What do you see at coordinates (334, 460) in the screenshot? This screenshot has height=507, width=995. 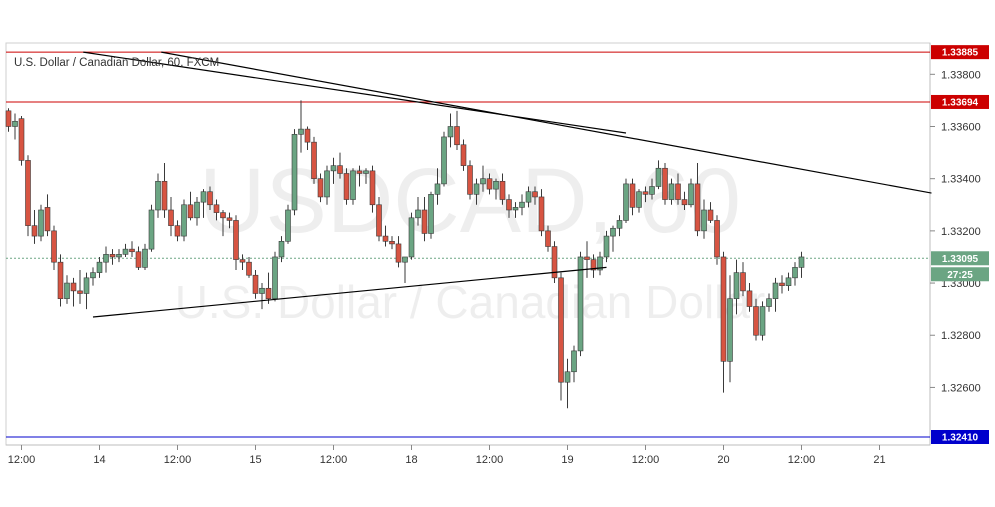 I see `time-tick-label: 12:00` at bounding box center [334, 460].